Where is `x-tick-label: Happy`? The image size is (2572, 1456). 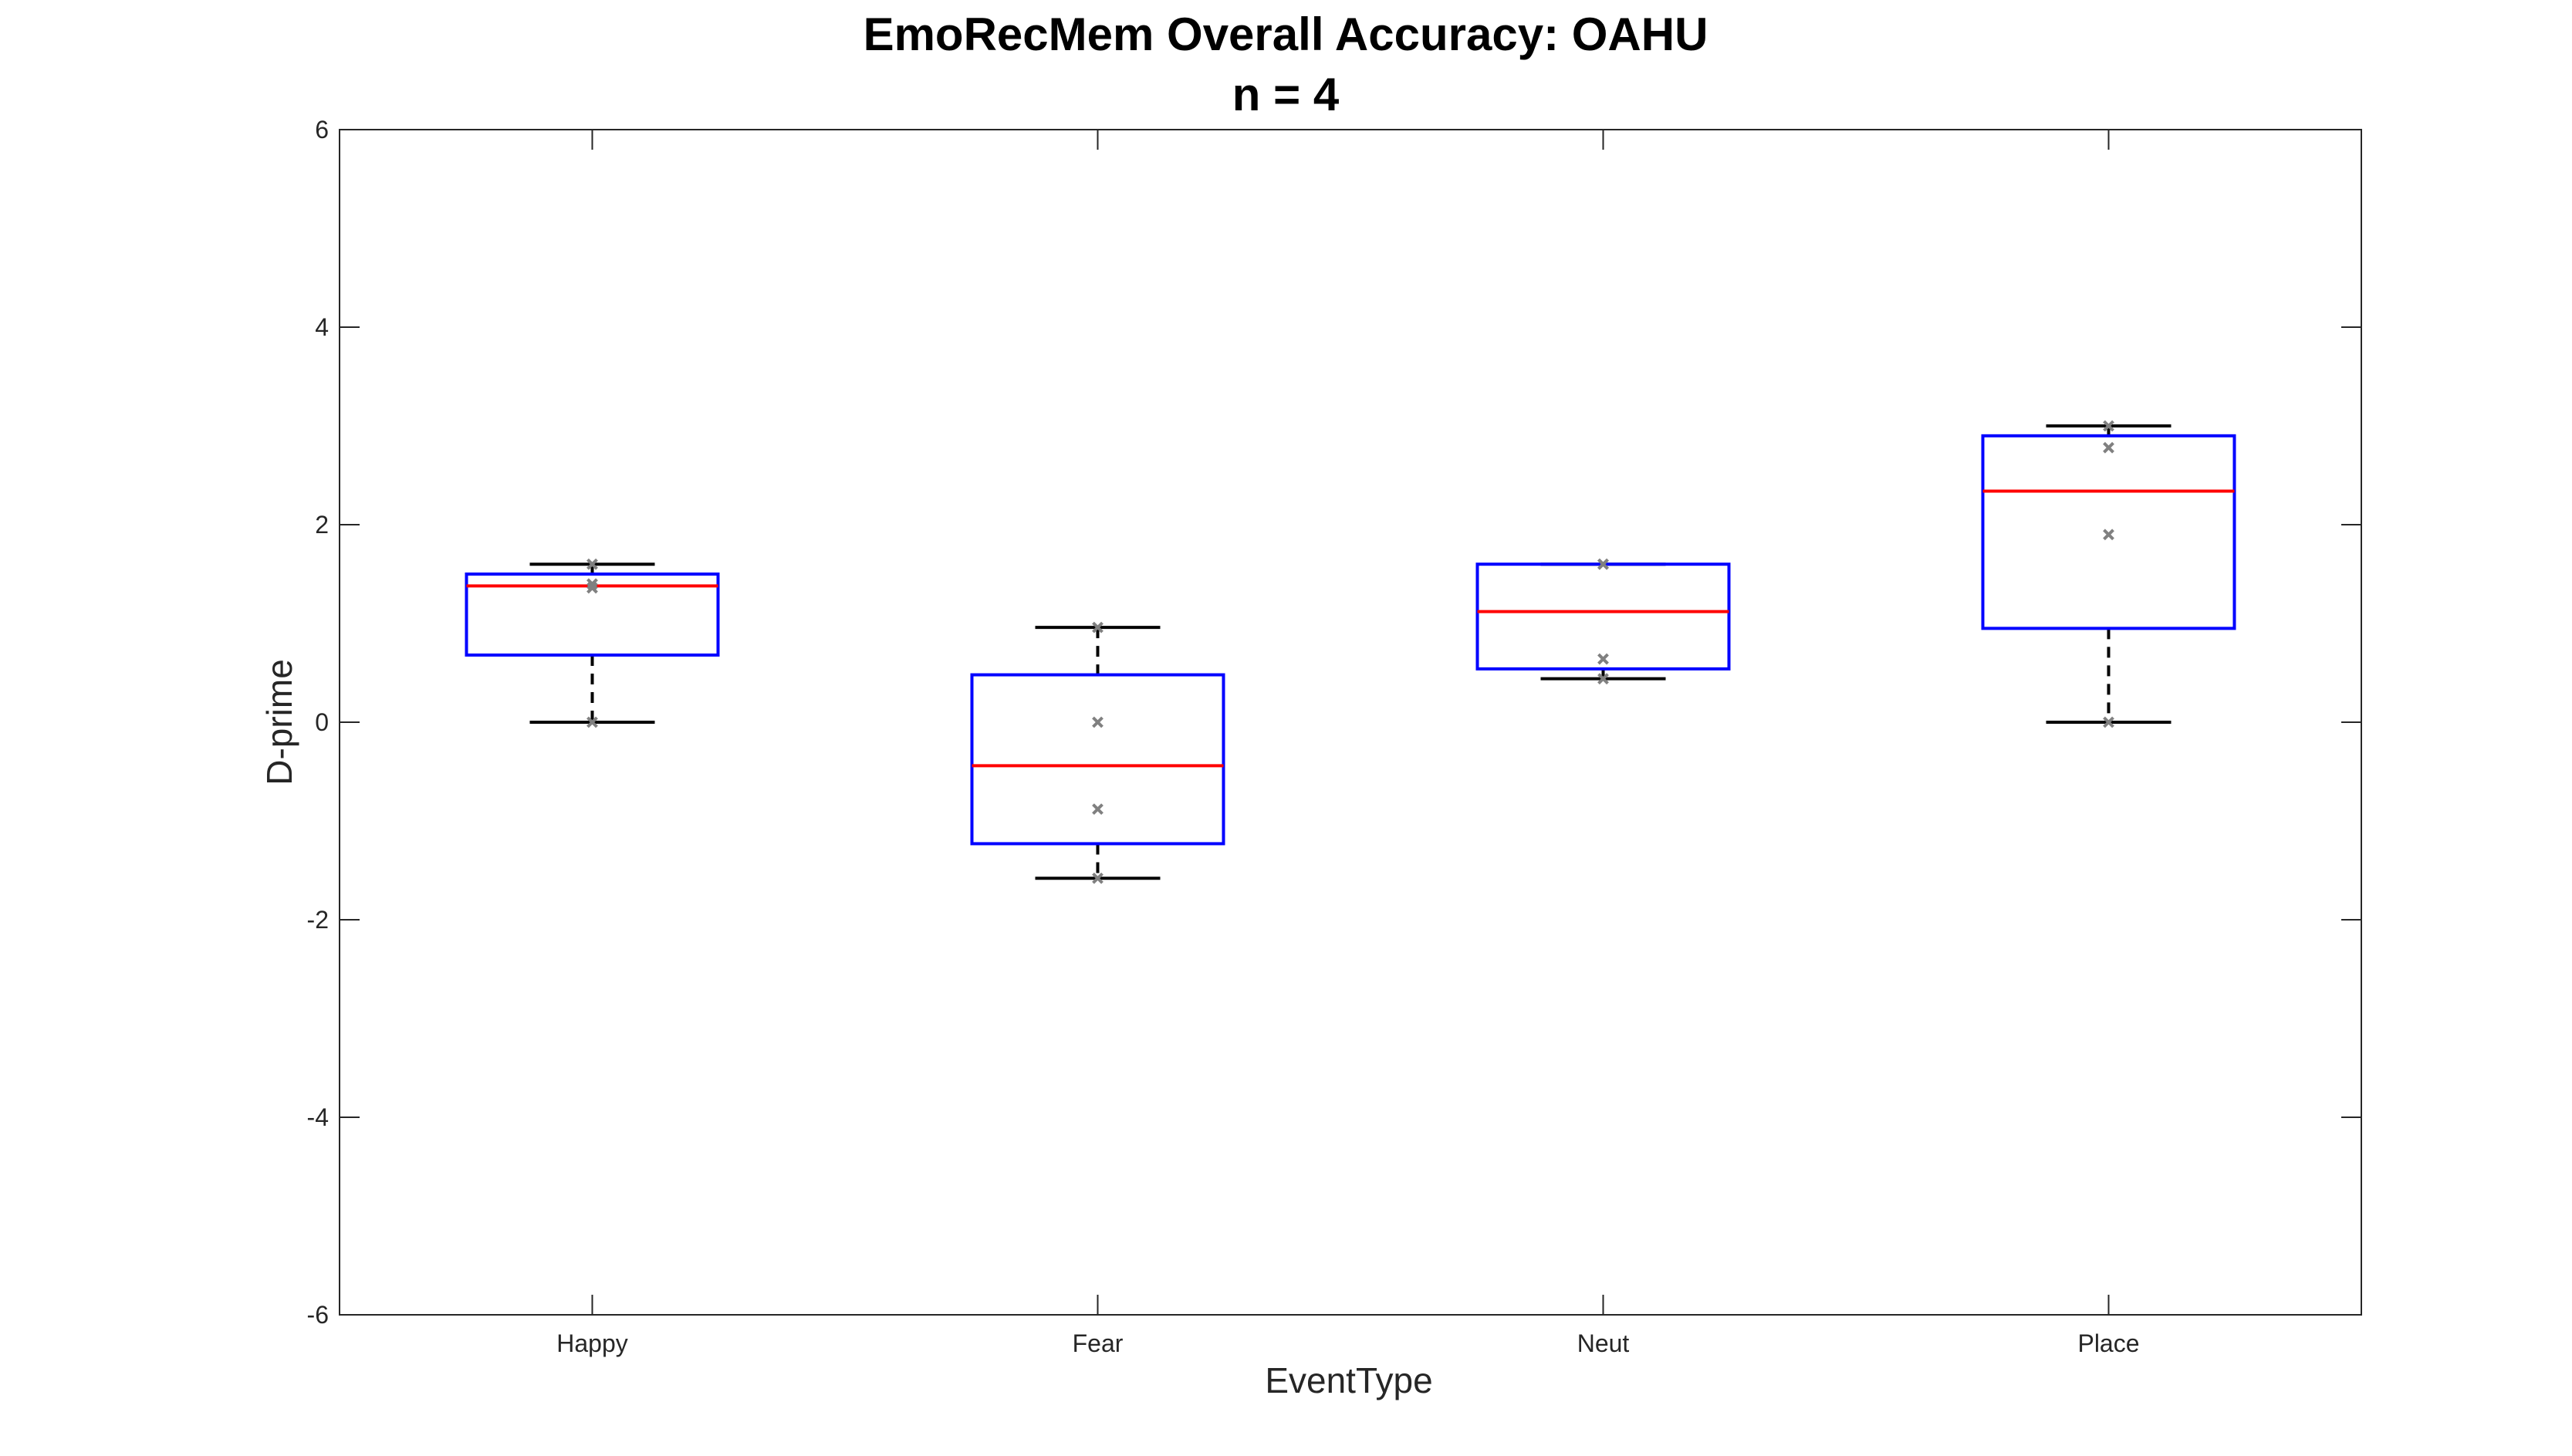
x-tick-label: Happy is located at coordinates (592, 1343).